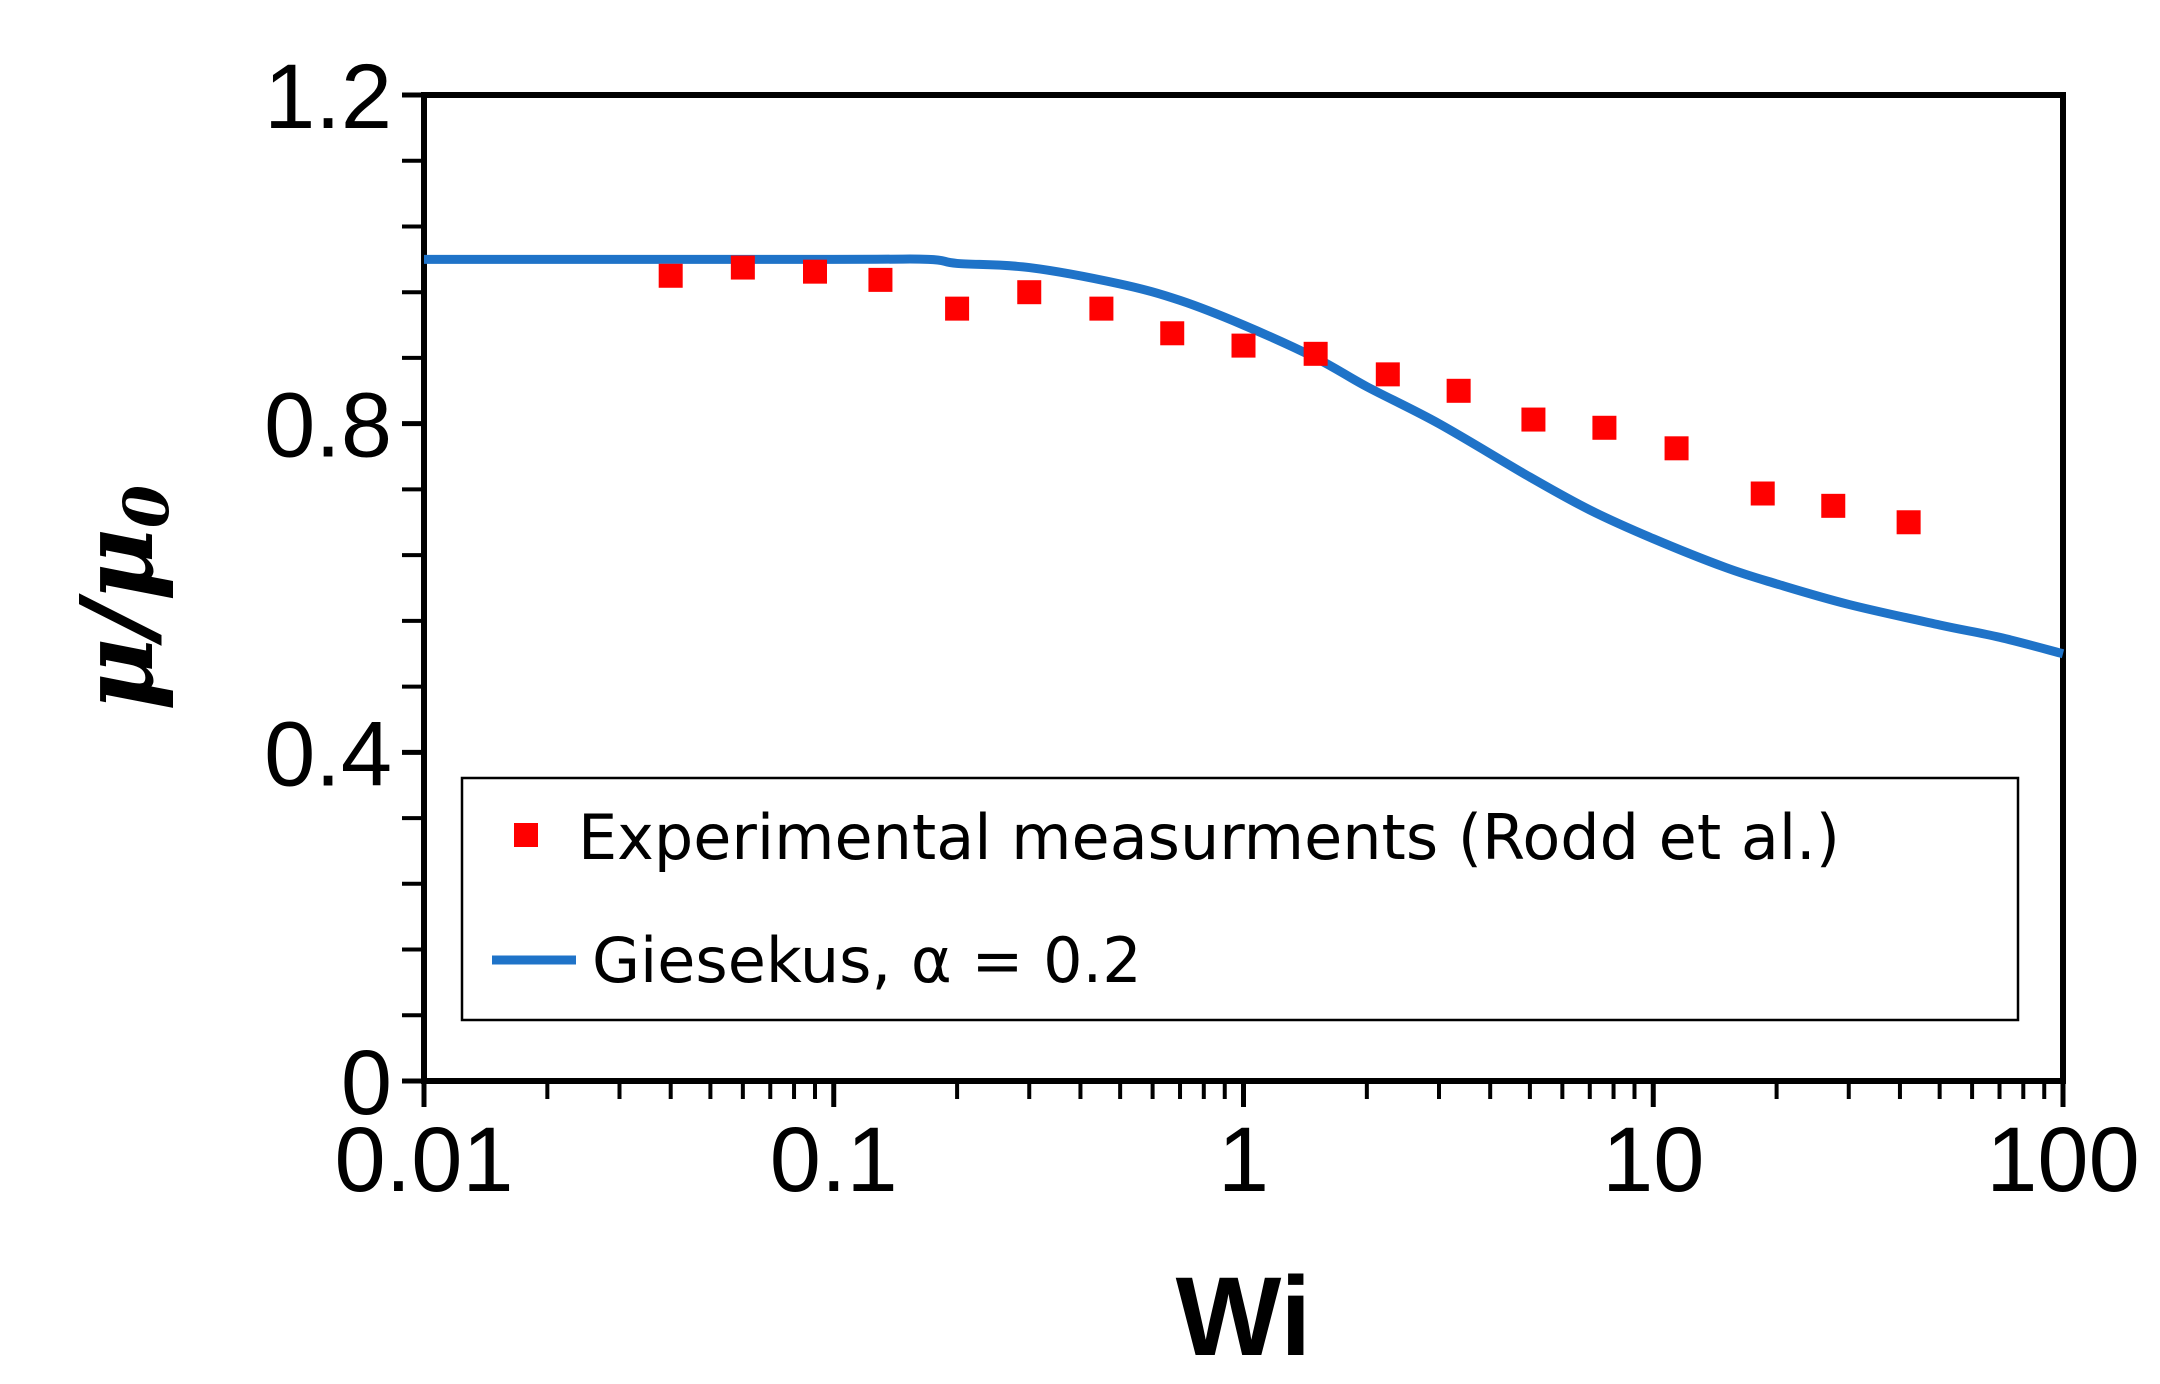  I want to click on y-tick-label: 0.8, so click(328, 426).